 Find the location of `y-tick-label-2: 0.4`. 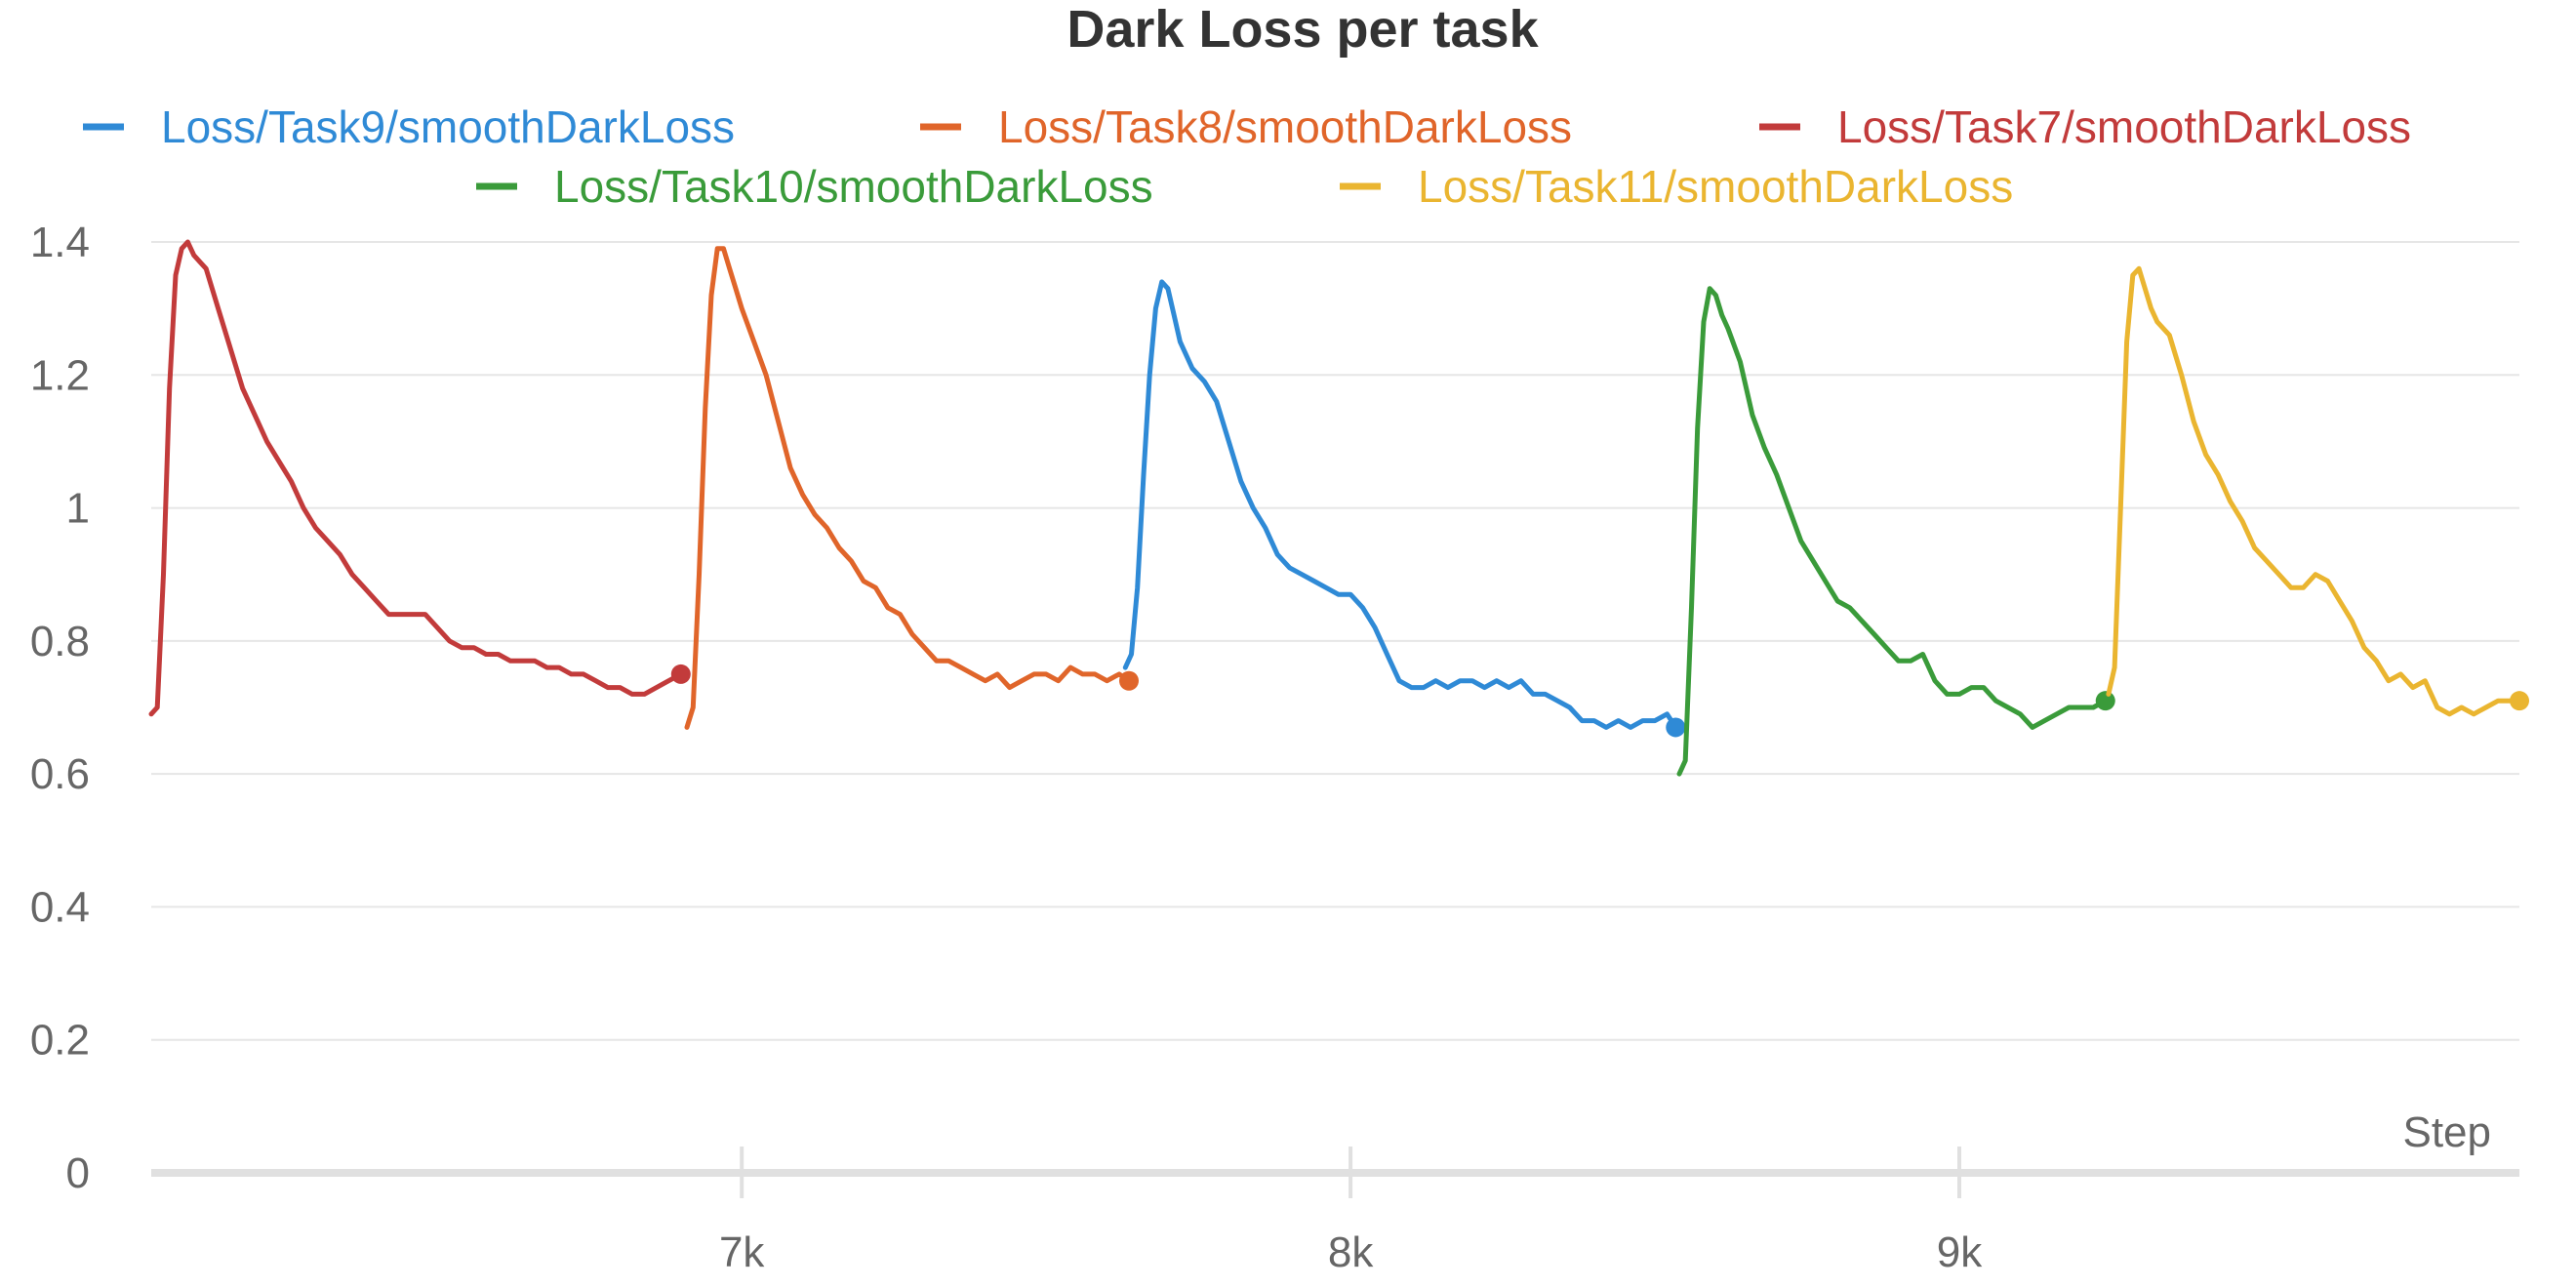

y-tick-label-2: 0.4 is located at coordinates (60, 907).